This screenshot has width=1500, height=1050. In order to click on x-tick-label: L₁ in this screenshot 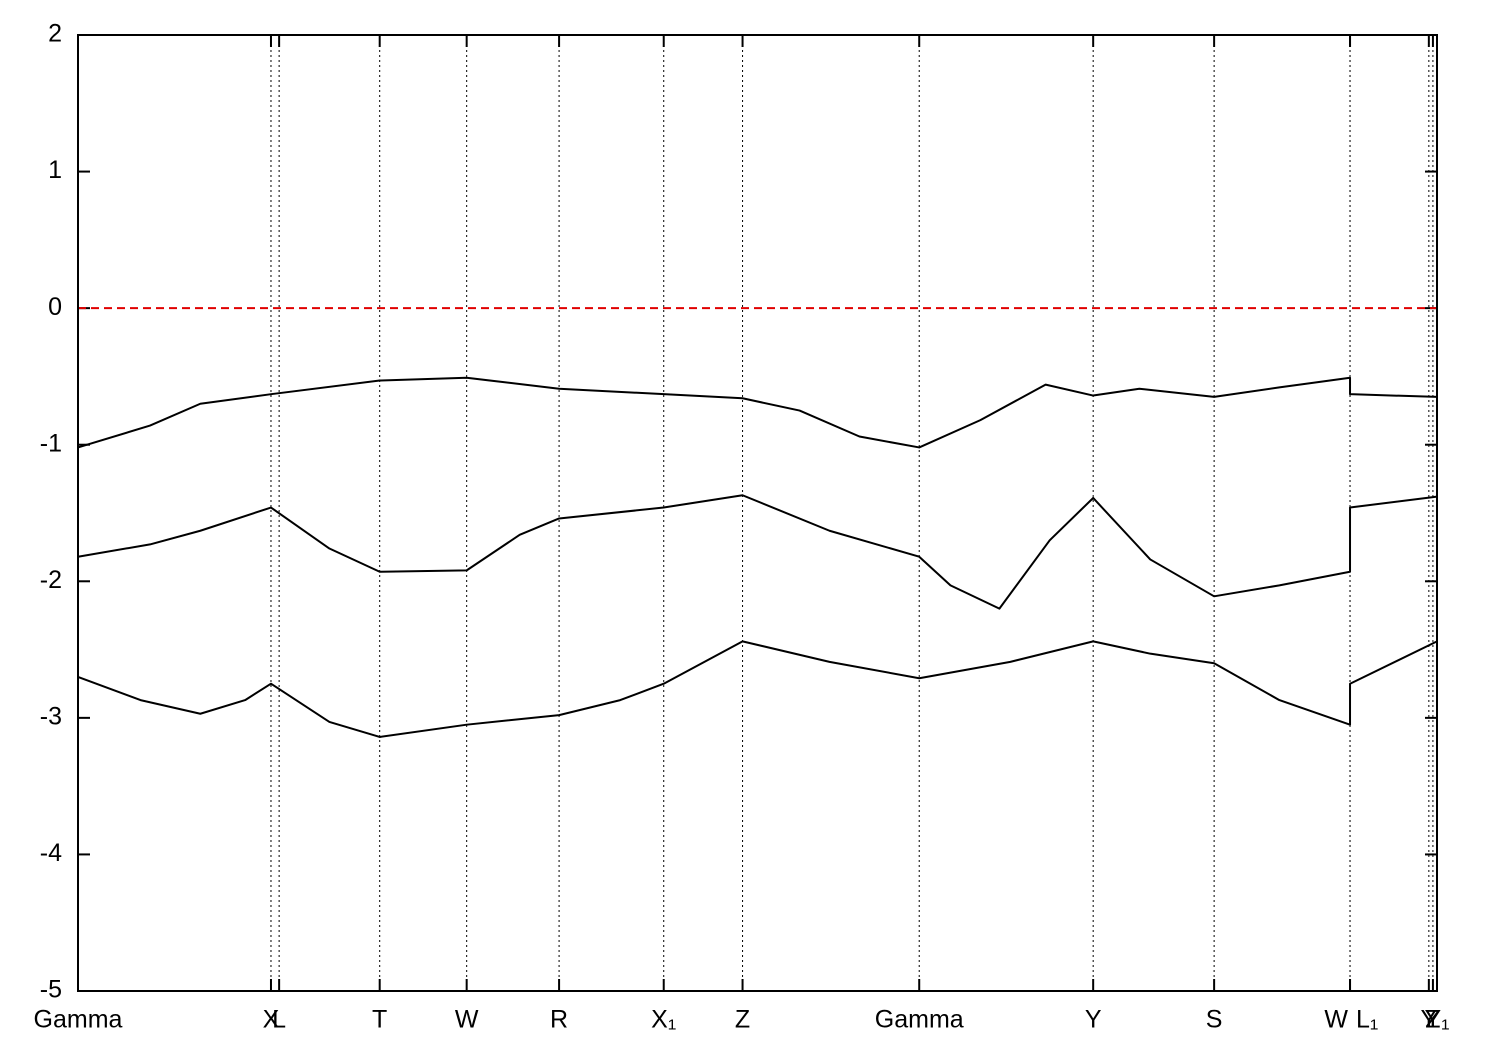, I will do `click(1367, 1020)`.